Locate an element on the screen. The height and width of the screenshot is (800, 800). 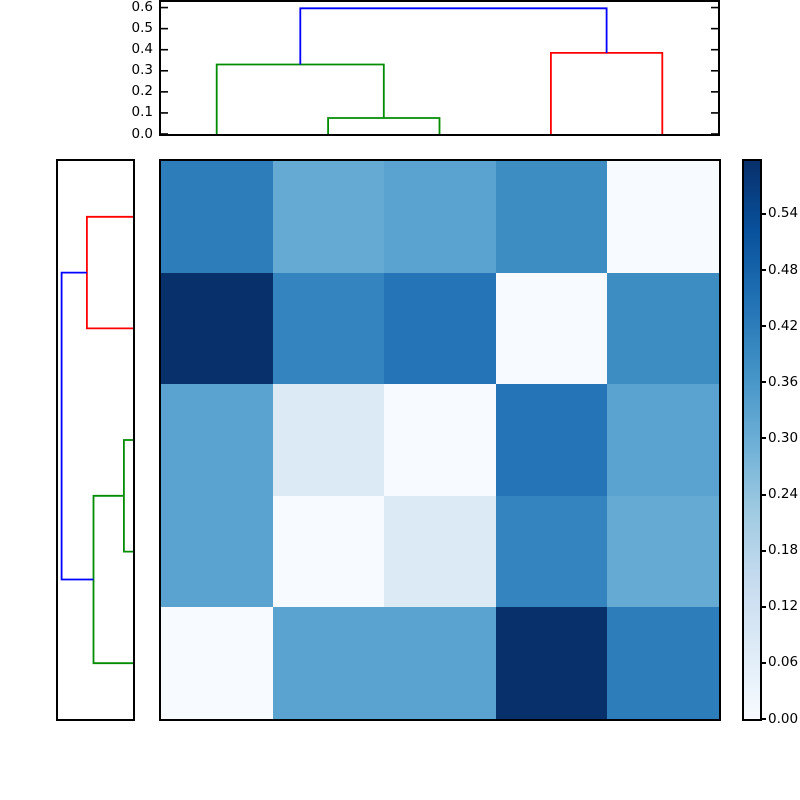
distance-axis-tick-label: 0.3 is located at coordinates (142, 70).